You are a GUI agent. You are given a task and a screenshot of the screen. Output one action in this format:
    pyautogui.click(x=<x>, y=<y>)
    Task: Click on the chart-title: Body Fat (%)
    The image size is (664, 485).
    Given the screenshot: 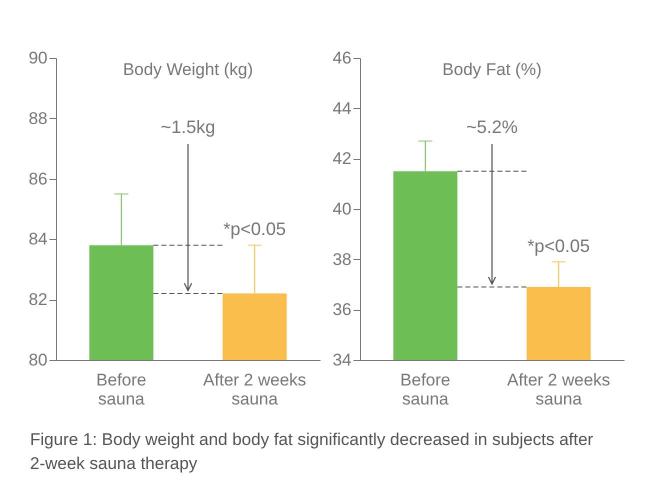 What is the action you would take?
    pyautogui.click(x=492, y=69)
    